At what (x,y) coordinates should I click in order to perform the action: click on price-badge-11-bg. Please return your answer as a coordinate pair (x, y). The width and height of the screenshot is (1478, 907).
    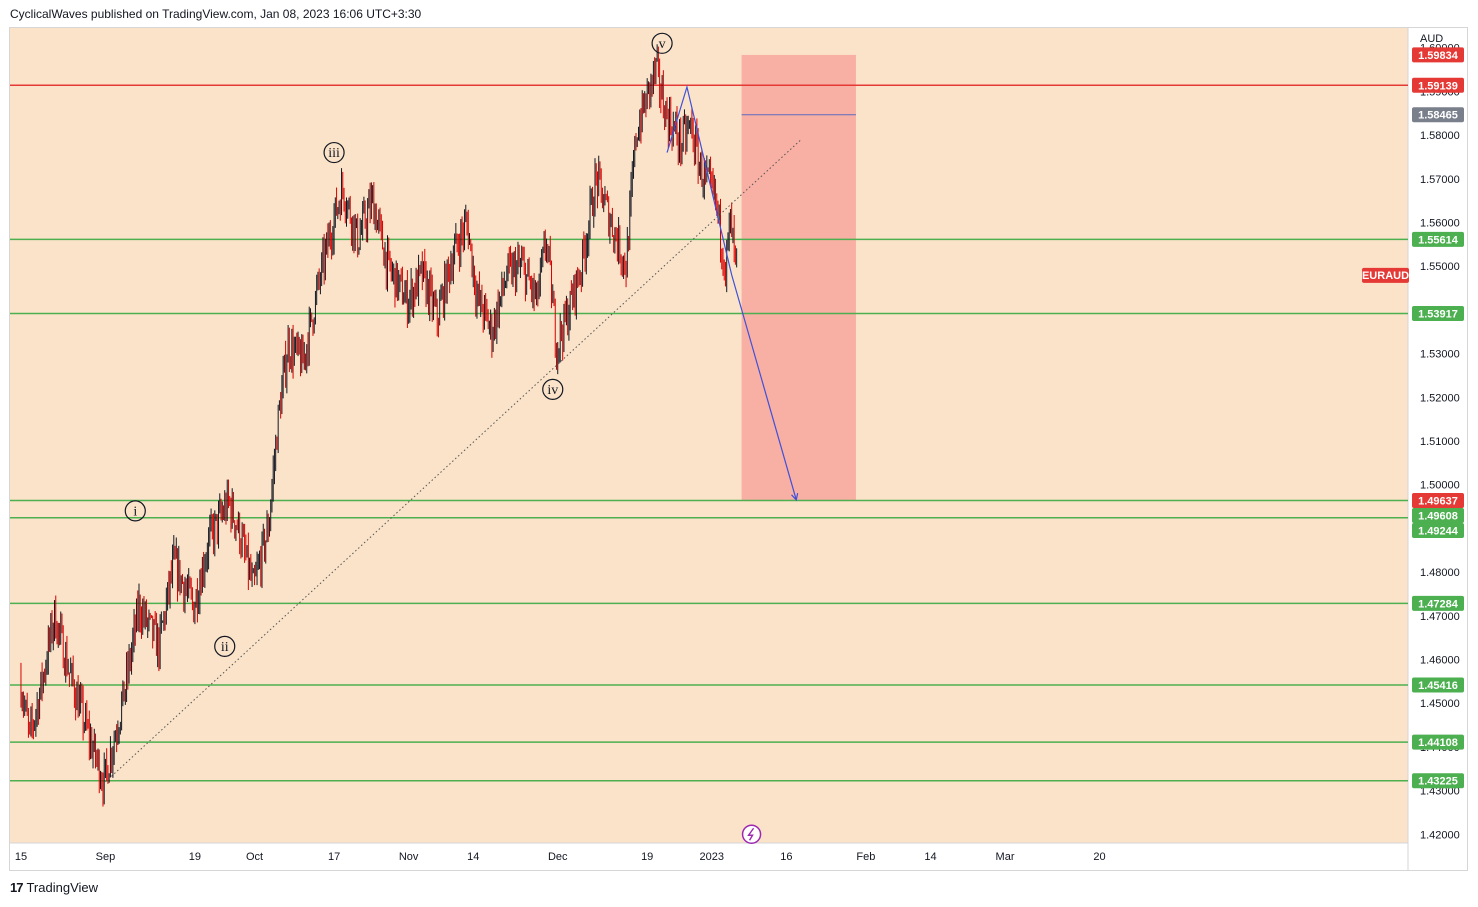
    Looking at the image, I should click on (1438, 781).